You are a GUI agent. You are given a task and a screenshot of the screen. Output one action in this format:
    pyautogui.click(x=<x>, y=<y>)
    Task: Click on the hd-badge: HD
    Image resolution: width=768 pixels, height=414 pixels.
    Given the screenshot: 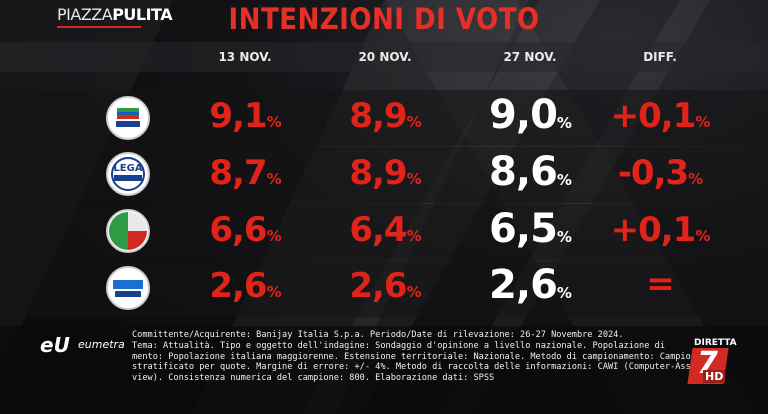 What is the action you would take?
    pyautogui.click(x=714, y=376)
    